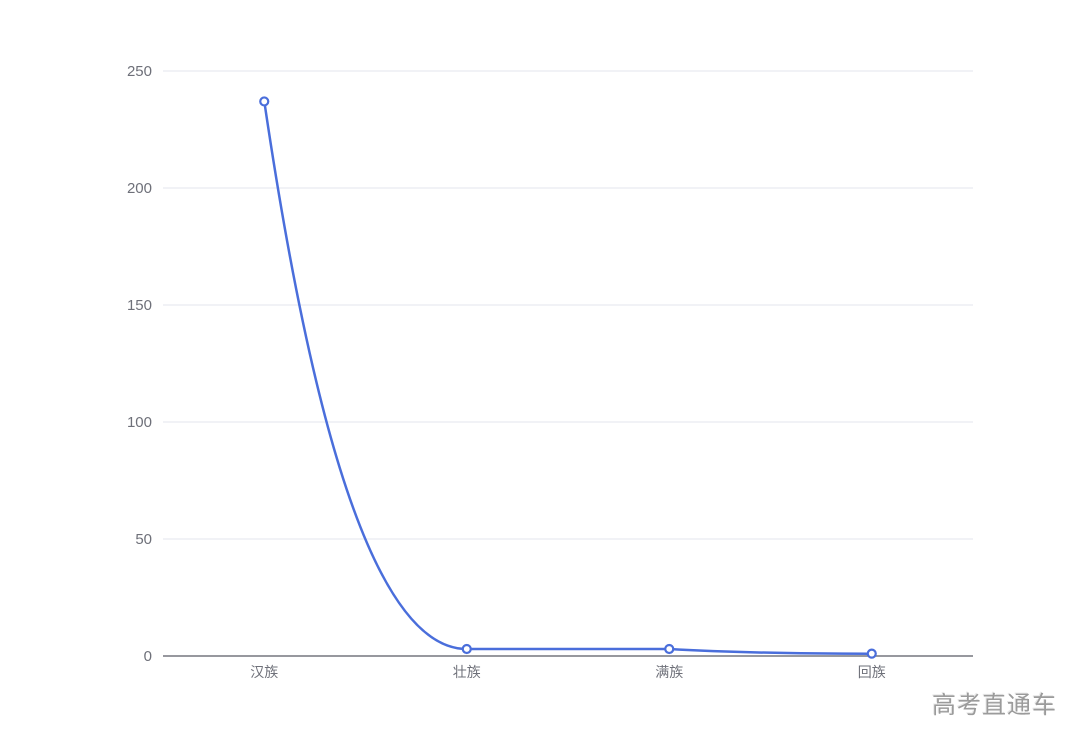 Image resolution: width=1080 pixels, height=746 pixels. What do you see at coordinates (139, 422) in the screenshot?
I see `y-axis-tick-label: 100` at bounding box center [139, 422].